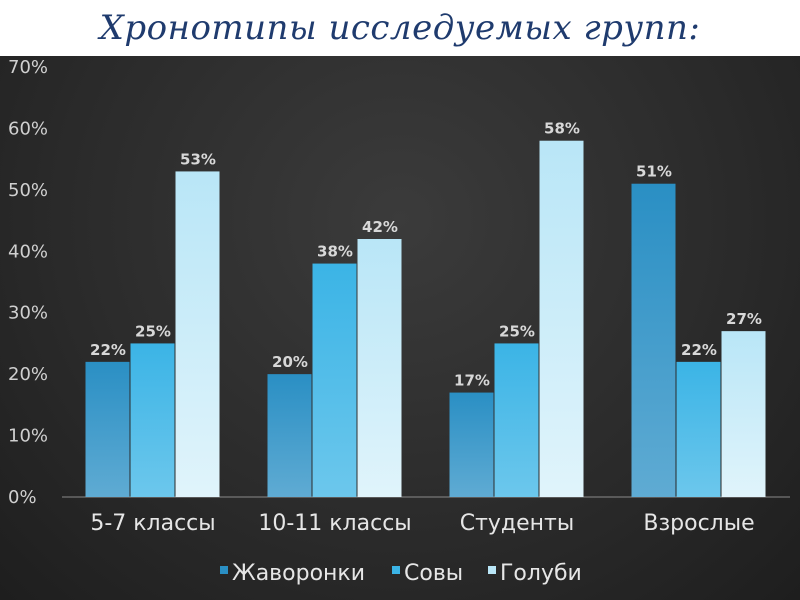 This screenshot has height=600, width=800. Describe the element at coordinates (298, 573) in the screenshot. I see `legend-label: Жаворонки` at that location.